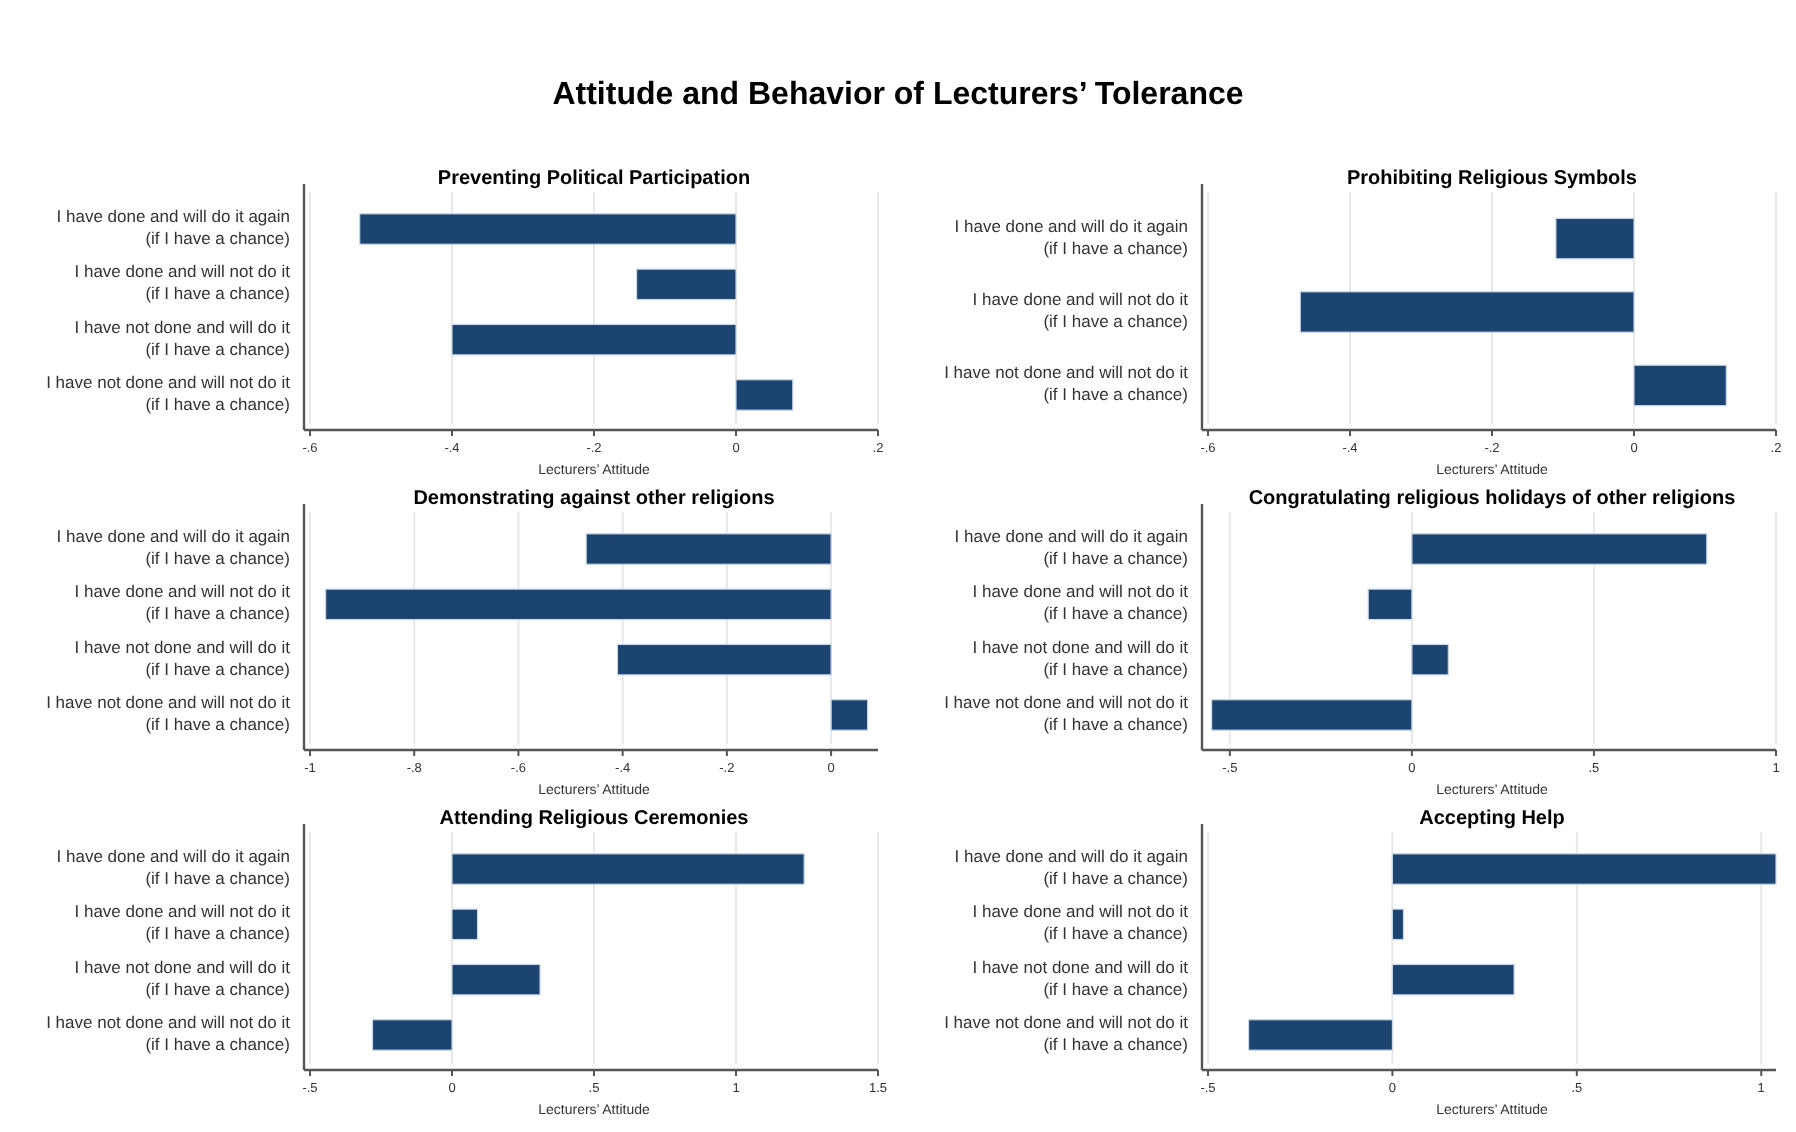 The height and width of the screenshot is (1132, 1796). Describe the element at coordinates (898, 95) in the screenshot. I see `text: Attitude and Behavior of Lecturers’ Tolerance` at that location.